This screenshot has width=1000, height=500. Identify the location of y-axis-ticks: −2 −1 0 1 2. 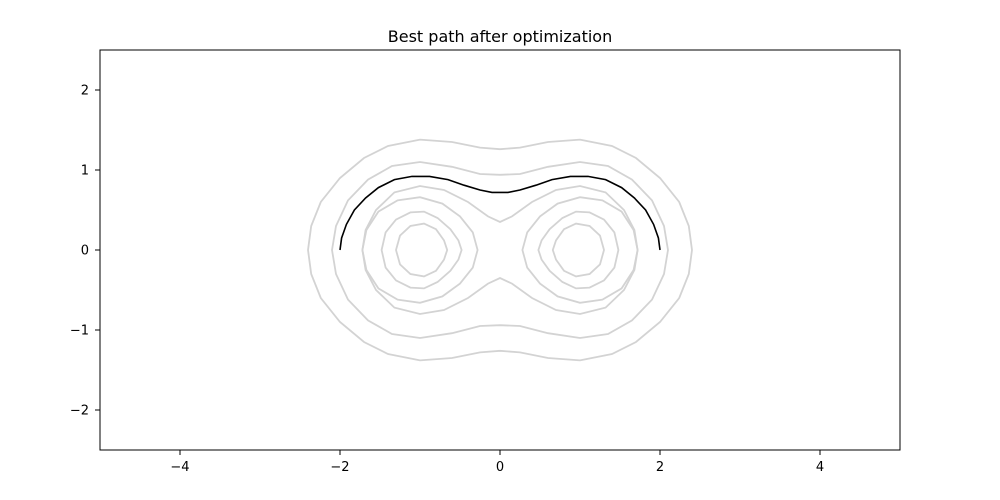
(85, 251).